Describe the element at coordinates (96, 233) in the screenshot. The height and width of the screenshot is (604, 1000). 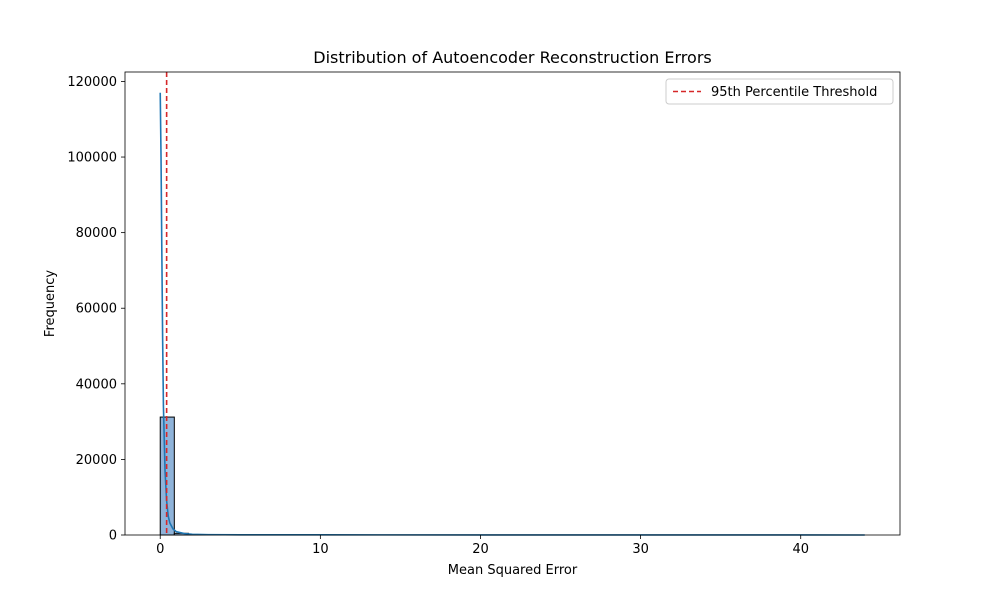
I see `y-tick-label: 80000` at that location.